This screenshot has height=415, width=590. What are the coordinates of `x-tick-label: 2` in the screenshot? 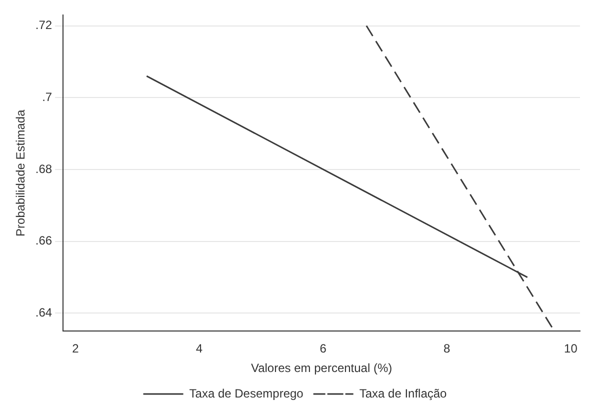 It's located at (76, 349).